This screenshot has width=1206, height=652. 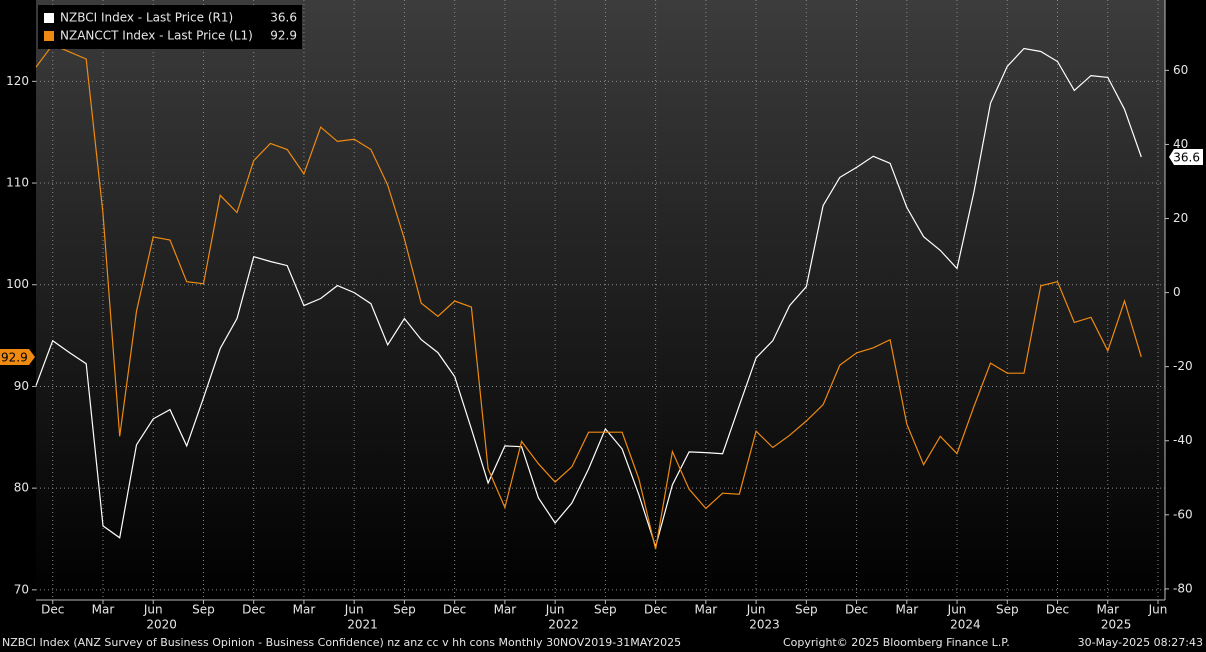 What do you see at coordinates (283, 36) in the screenshot?
I see `legend-value: 92.9` at bounding box center [283, 36].